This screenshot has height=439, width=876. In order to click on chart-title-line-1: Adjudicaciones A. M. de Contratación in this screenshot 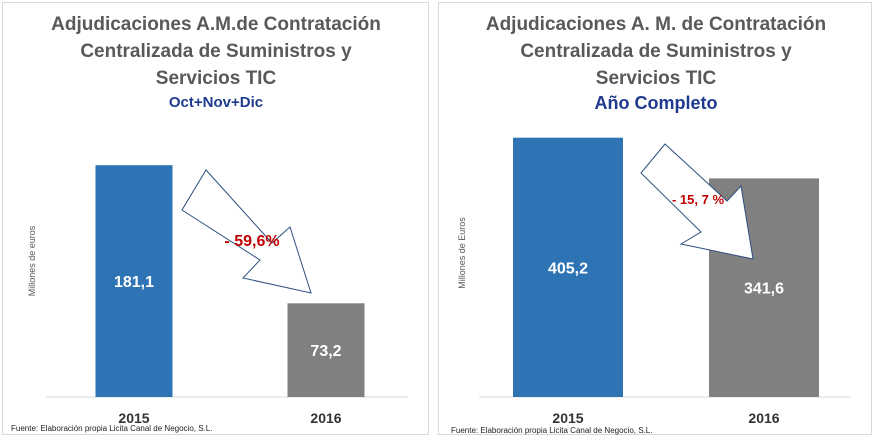, I will do `click(656, 24)`.